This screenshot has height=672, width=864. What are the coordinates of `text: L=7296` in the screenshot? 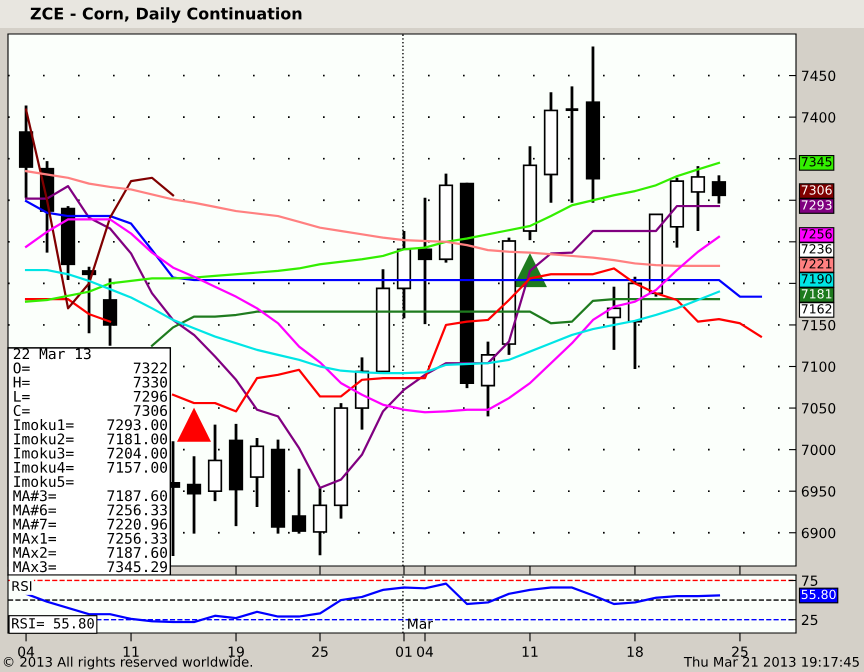 It's located at (91, 396).